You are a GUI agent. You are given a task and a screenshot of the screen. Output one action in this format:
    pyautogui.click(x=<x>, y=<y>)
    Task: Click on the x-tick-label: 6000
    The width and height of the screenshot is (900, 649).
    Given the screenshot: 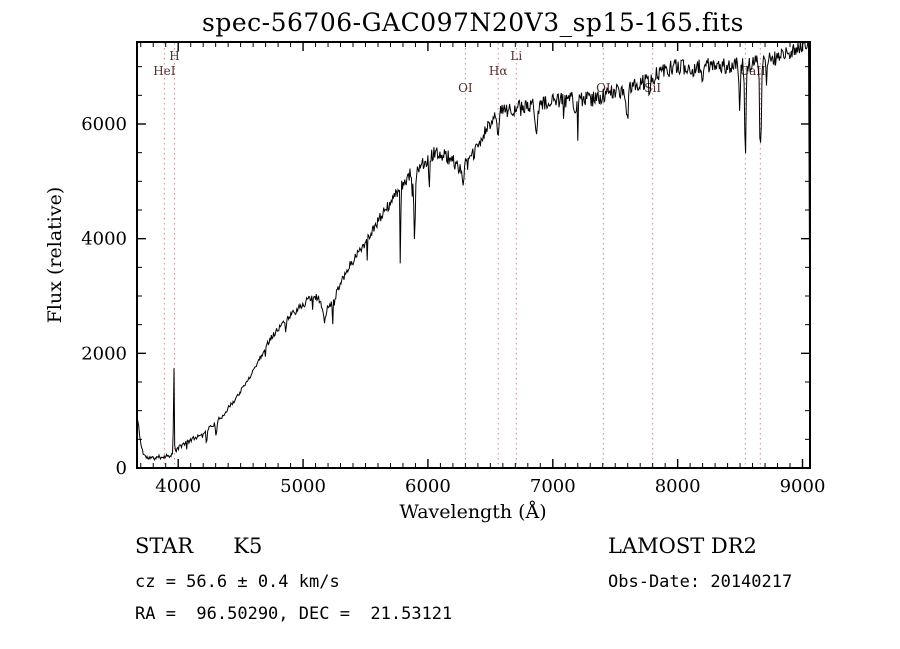 What is the action you would take?
    pyautogui.click(x=428, y=486)
    